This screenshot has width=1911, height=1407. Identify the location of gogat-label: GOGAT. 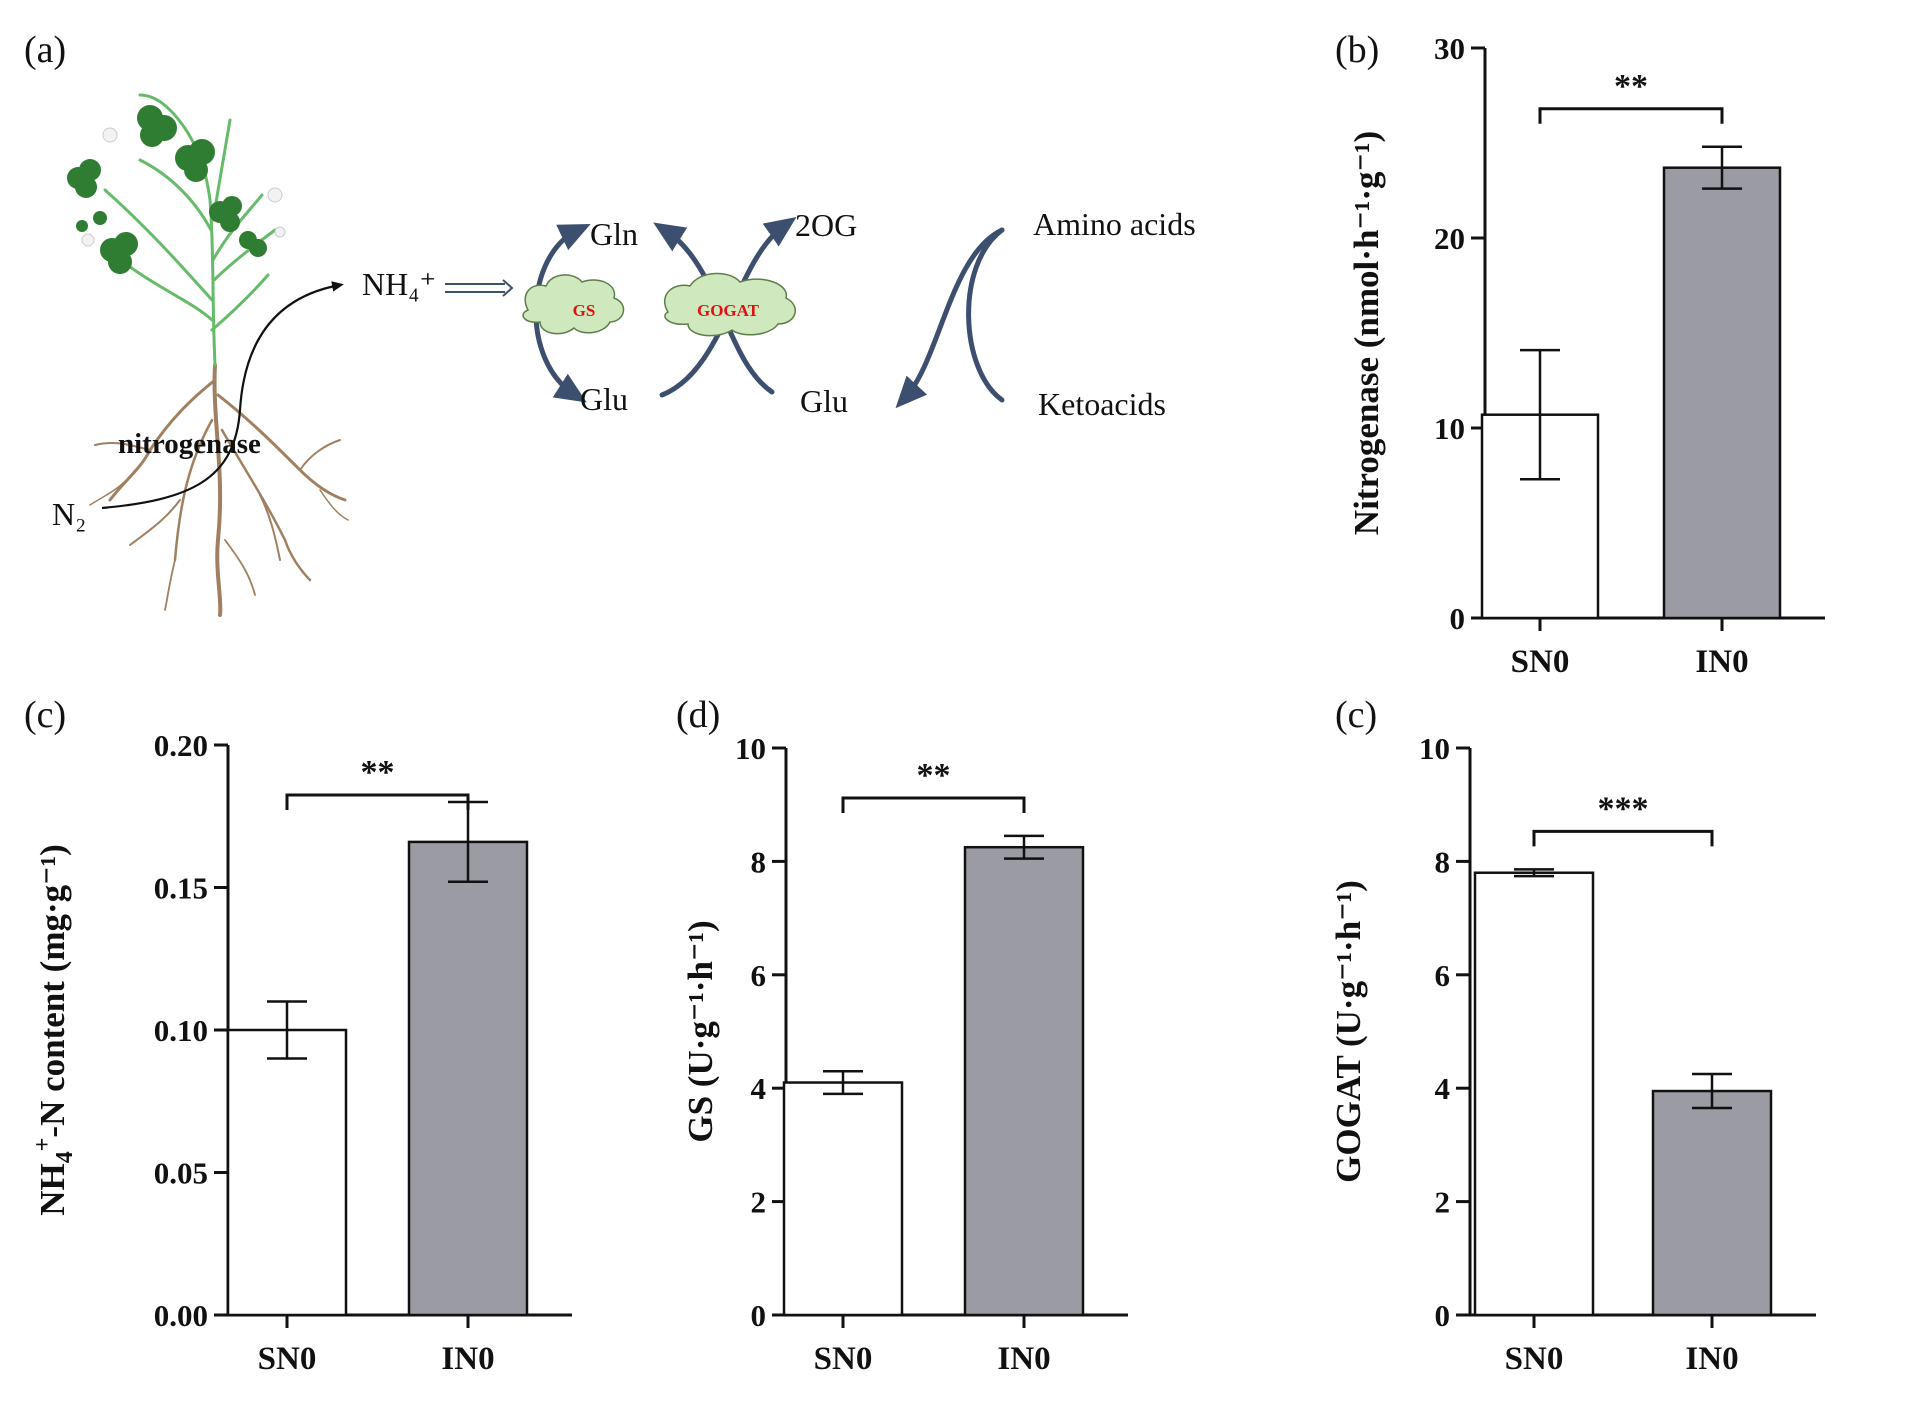
(728, 310).